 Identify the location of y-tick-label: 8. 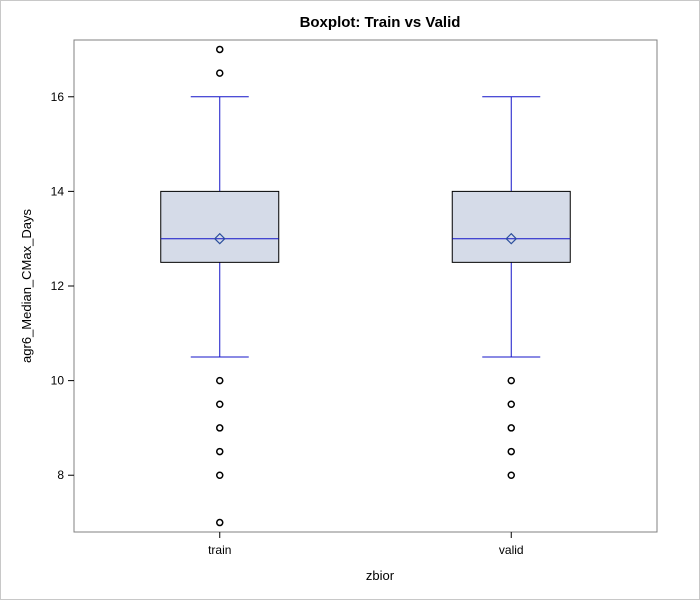
(60, 475).